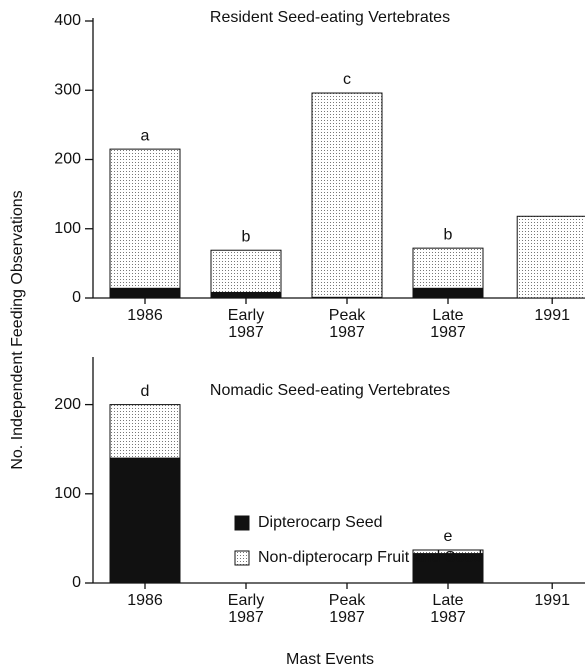 The width and height of the screenshot is (585, 671). What do you see at coordinates (67, 89) in the screenshot?
I see `y-tick-label: 300` at bounding box center [67, 89].